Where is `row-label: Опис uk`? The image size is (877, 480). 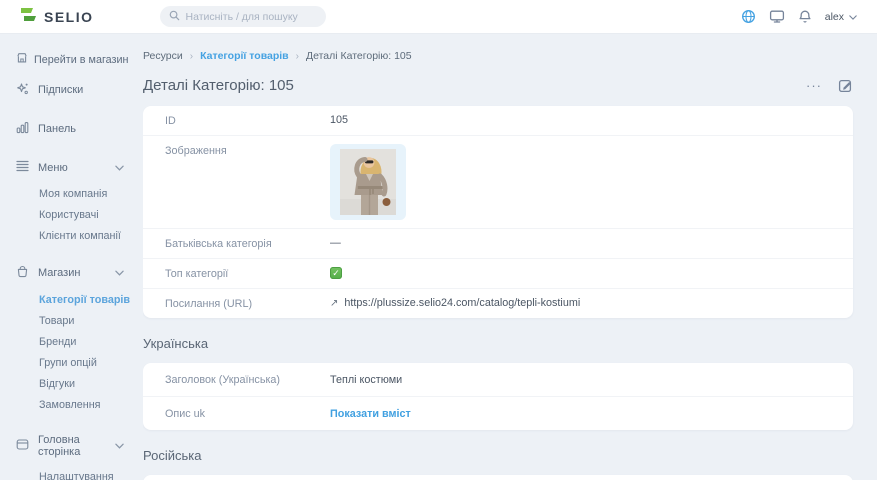
row-label: Опис uk is located at coordinates (185, 414).